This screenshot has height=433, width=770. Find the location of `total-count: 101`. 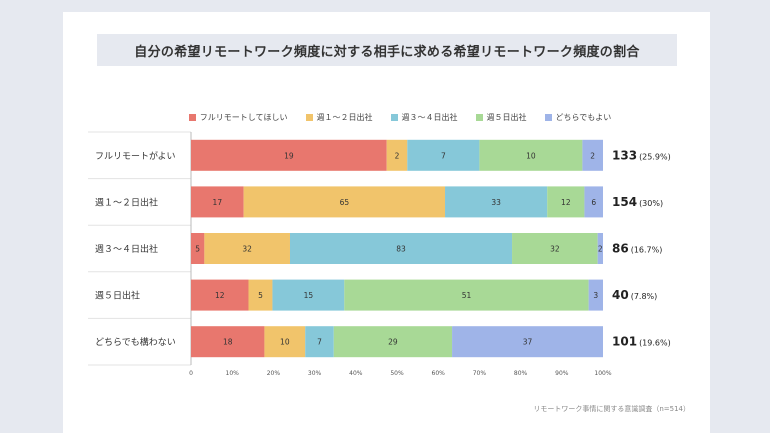

total-count: 101 is located at coordinates (624, 342).